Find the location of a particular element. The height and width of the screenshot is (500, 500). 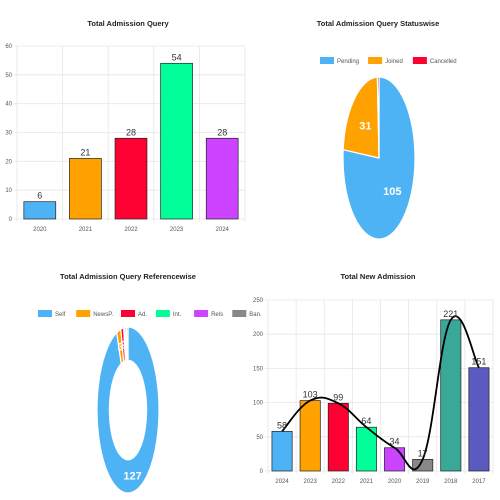

trend-line is located at coordinates (380, 393).